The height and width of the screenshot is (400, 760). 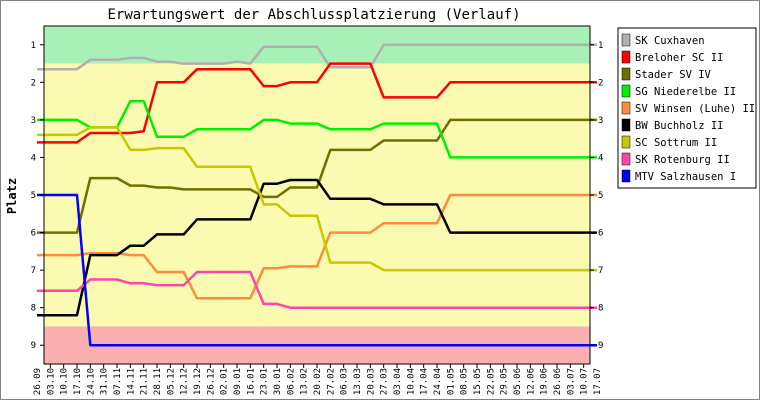 I want to click on x-tick-label: 13.03, so click(x=358, y=381).